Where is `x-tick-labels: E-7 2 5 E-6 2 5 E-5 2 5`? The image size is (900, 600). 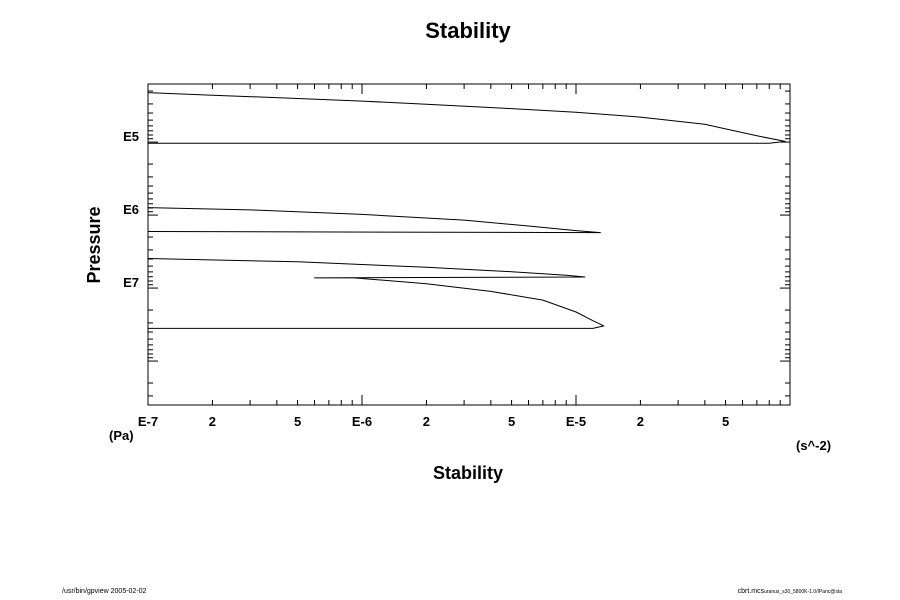
x-tick-labels: E-7 2 5 E-6 2 5 E-5 2 5 is located at coordinates (433, 421).